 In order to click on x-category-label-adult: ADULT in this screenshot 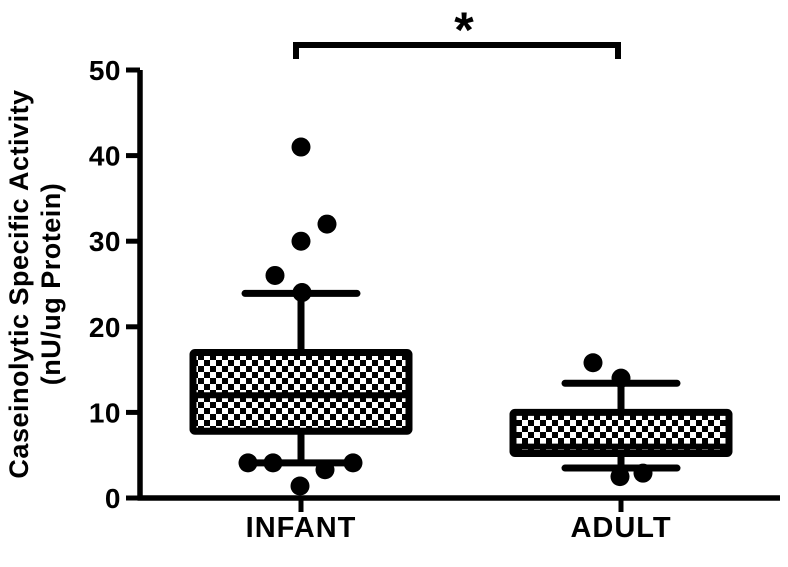, I will do `click(620, 528)`.